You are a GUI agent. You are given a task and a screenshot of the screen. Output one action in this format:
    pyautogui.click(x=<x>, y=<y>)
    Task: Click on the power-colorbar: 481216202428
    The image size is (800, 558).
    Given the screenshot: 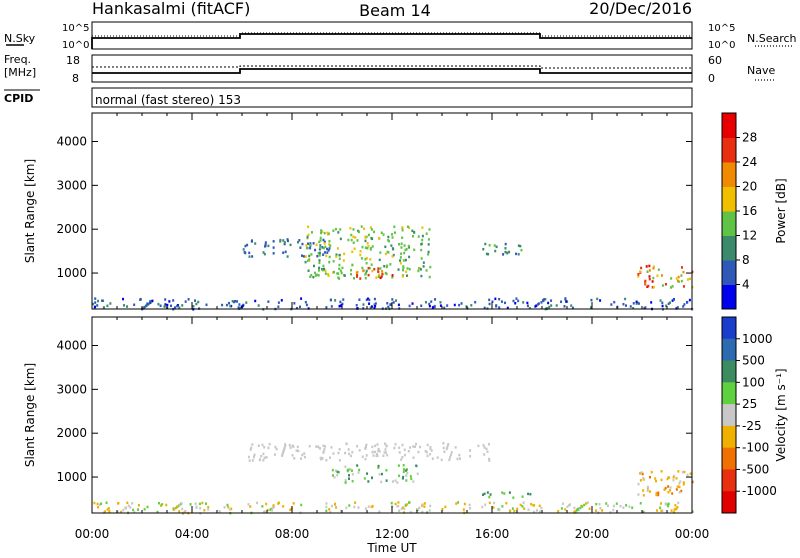 What is the action you would take?
    pyautogui.click(x=739, y=211)
    